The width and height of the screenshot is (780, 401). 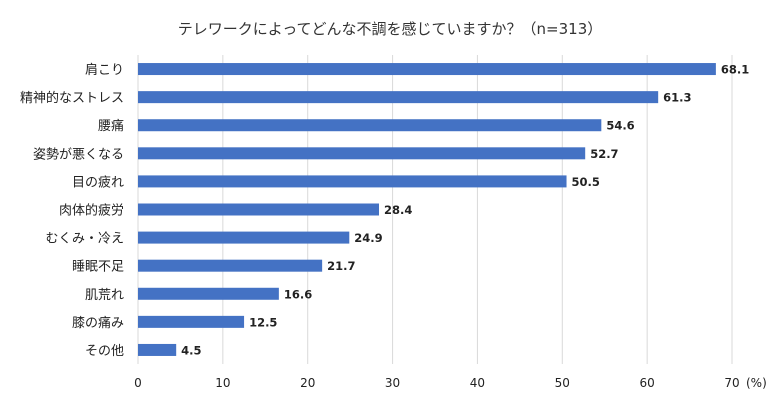 I want to click on x-axis-ticks: 0 10 20 30 40 50 60 70, so click(x=436, y=383).